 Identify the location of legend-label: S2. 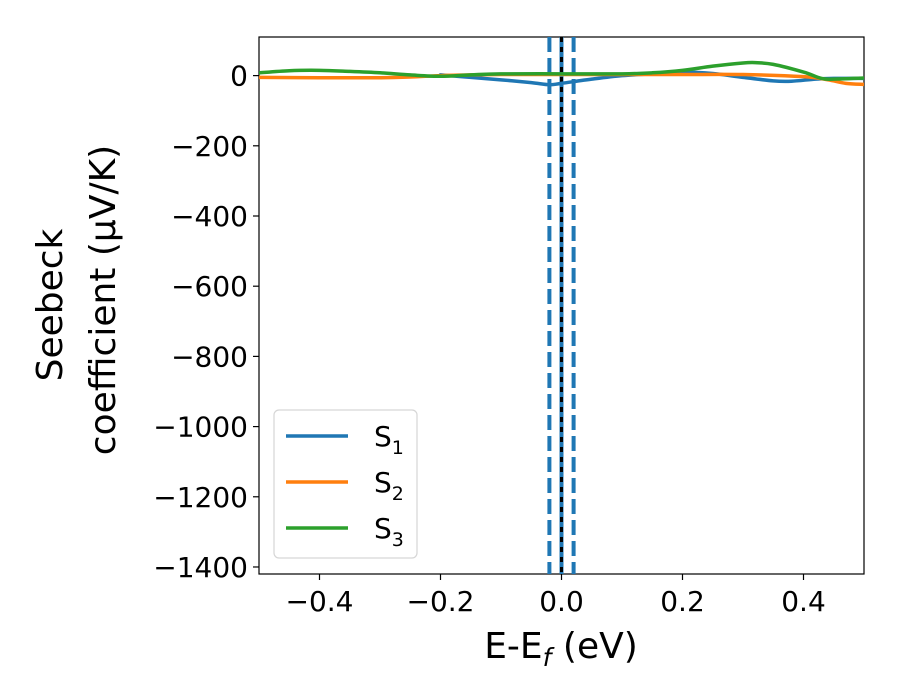
(389, 485).